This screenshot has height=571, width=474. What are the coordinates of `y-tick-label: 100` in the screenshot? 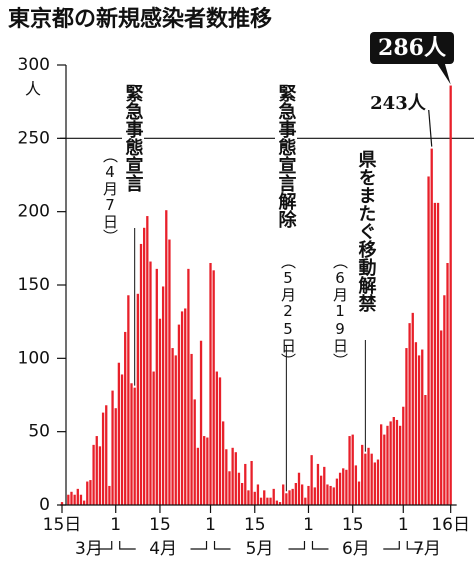 It's located at (34, 358).